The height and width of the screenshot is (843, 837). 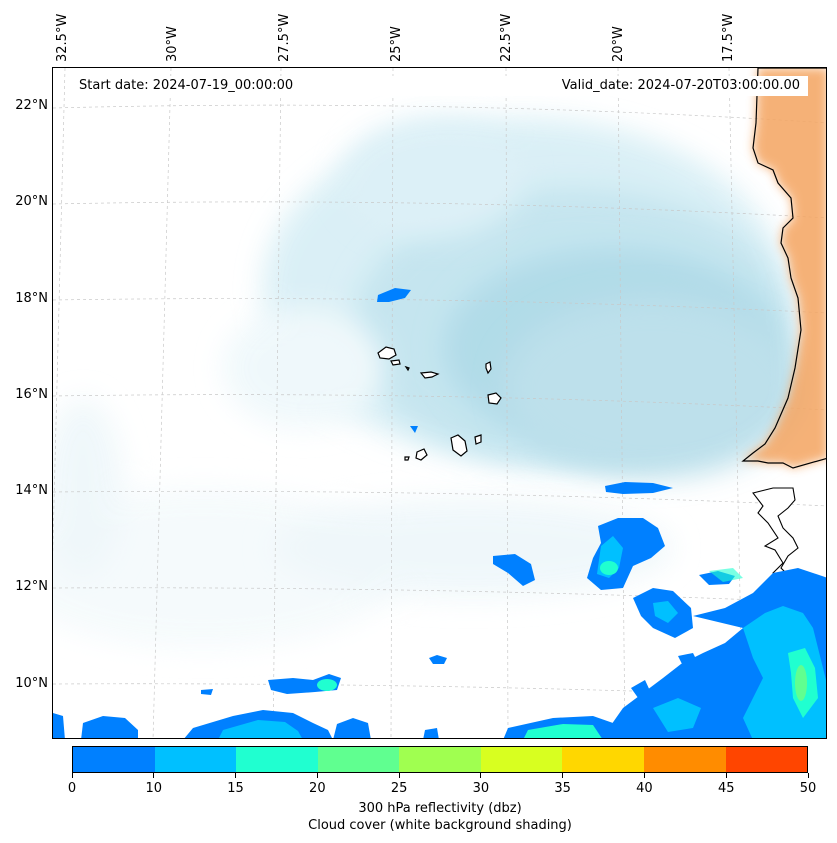 What do you see at coordinates (726, 788) in the screenshot?
I see `colorbar-tick-label: 45` at bounding box center [726, 788].